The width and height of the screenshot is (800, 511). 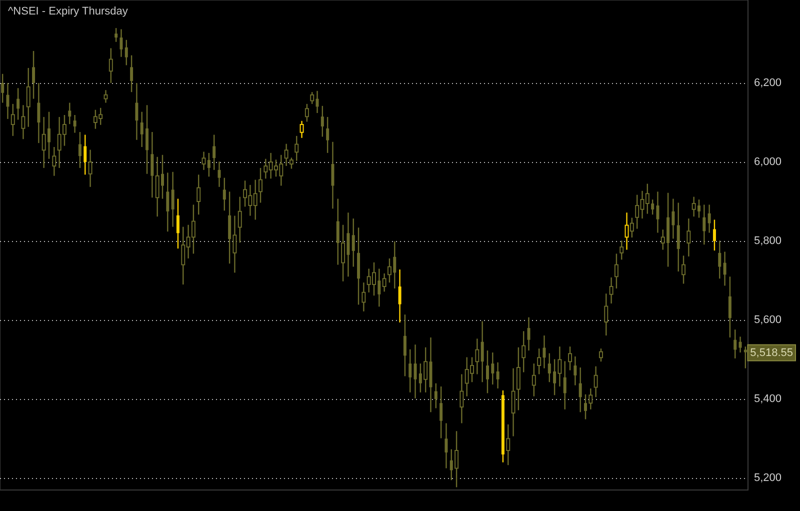 What do you see at coordinates (768, 399) in the screenshot?
I see `y-tick-label: 5,400` at bounding box center [768, 399].